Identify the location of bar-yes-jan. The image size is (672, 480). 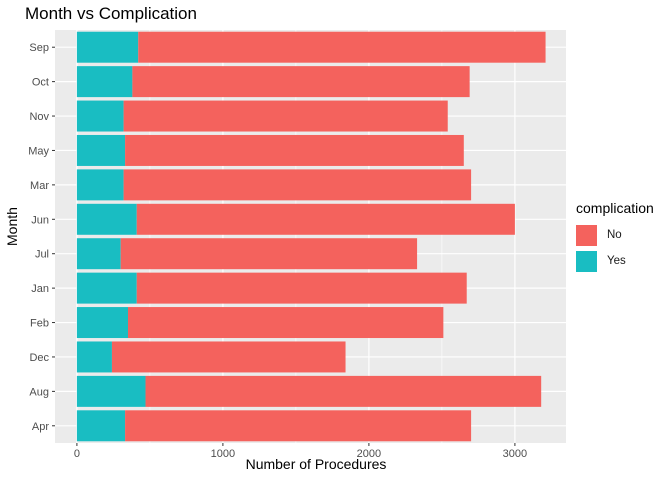
(106, 288).